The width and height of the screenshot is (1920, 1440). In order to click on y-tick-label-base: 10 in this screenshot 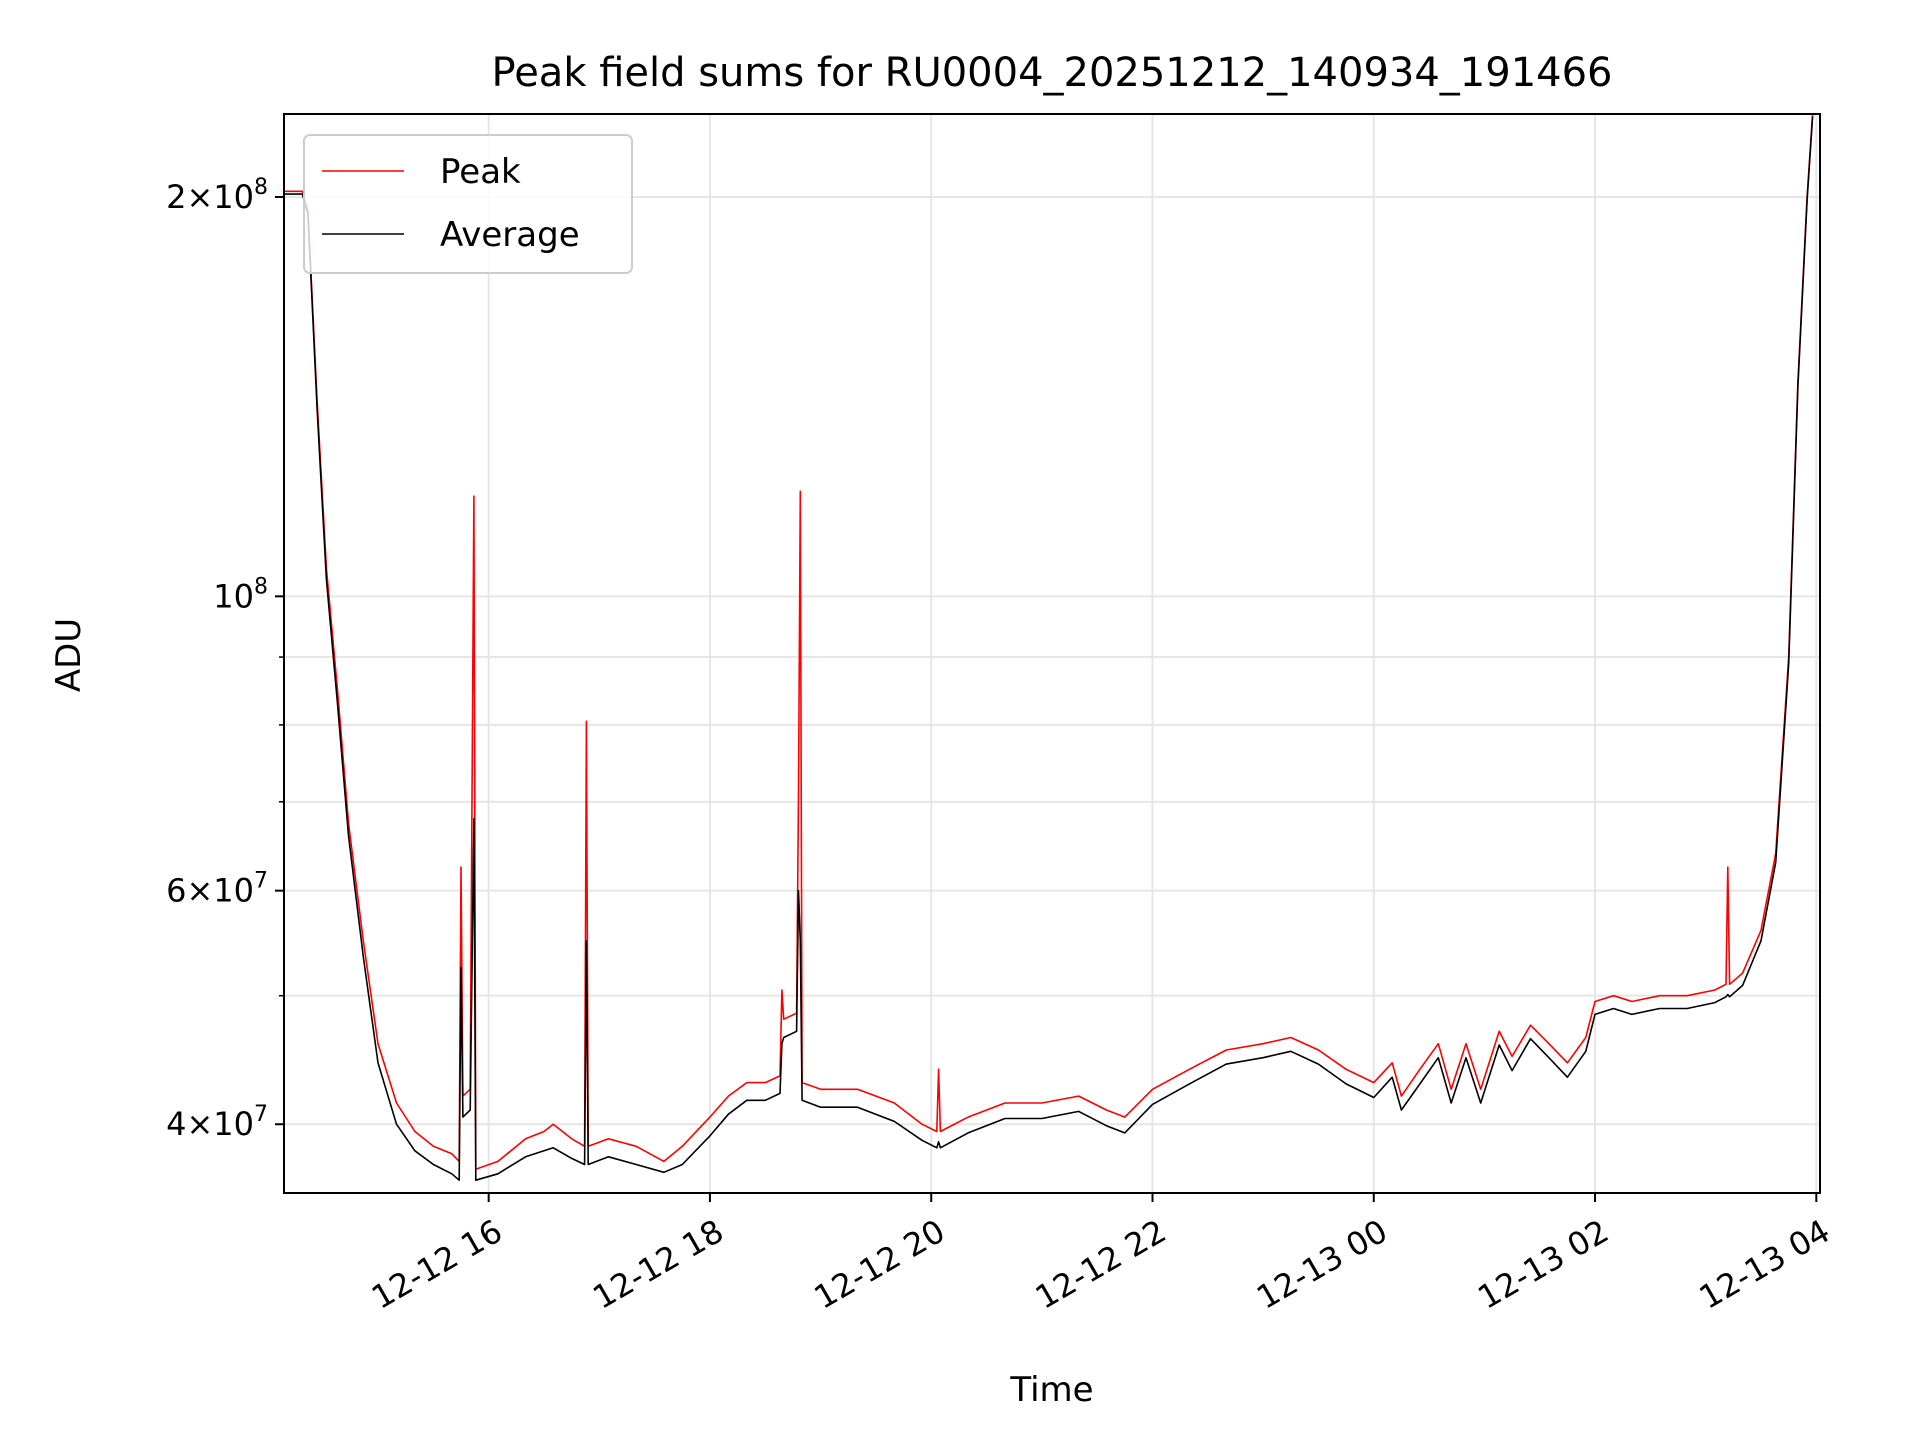, I will do `click(233, 596)`.